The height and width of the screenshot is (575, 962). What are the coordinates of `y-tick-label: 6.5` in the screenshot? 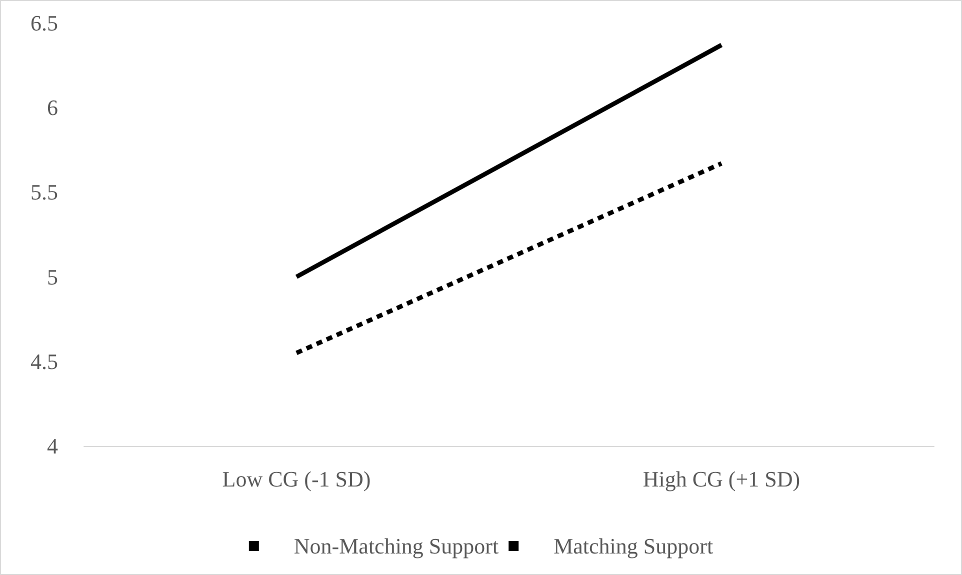 It's located at (44, 23).